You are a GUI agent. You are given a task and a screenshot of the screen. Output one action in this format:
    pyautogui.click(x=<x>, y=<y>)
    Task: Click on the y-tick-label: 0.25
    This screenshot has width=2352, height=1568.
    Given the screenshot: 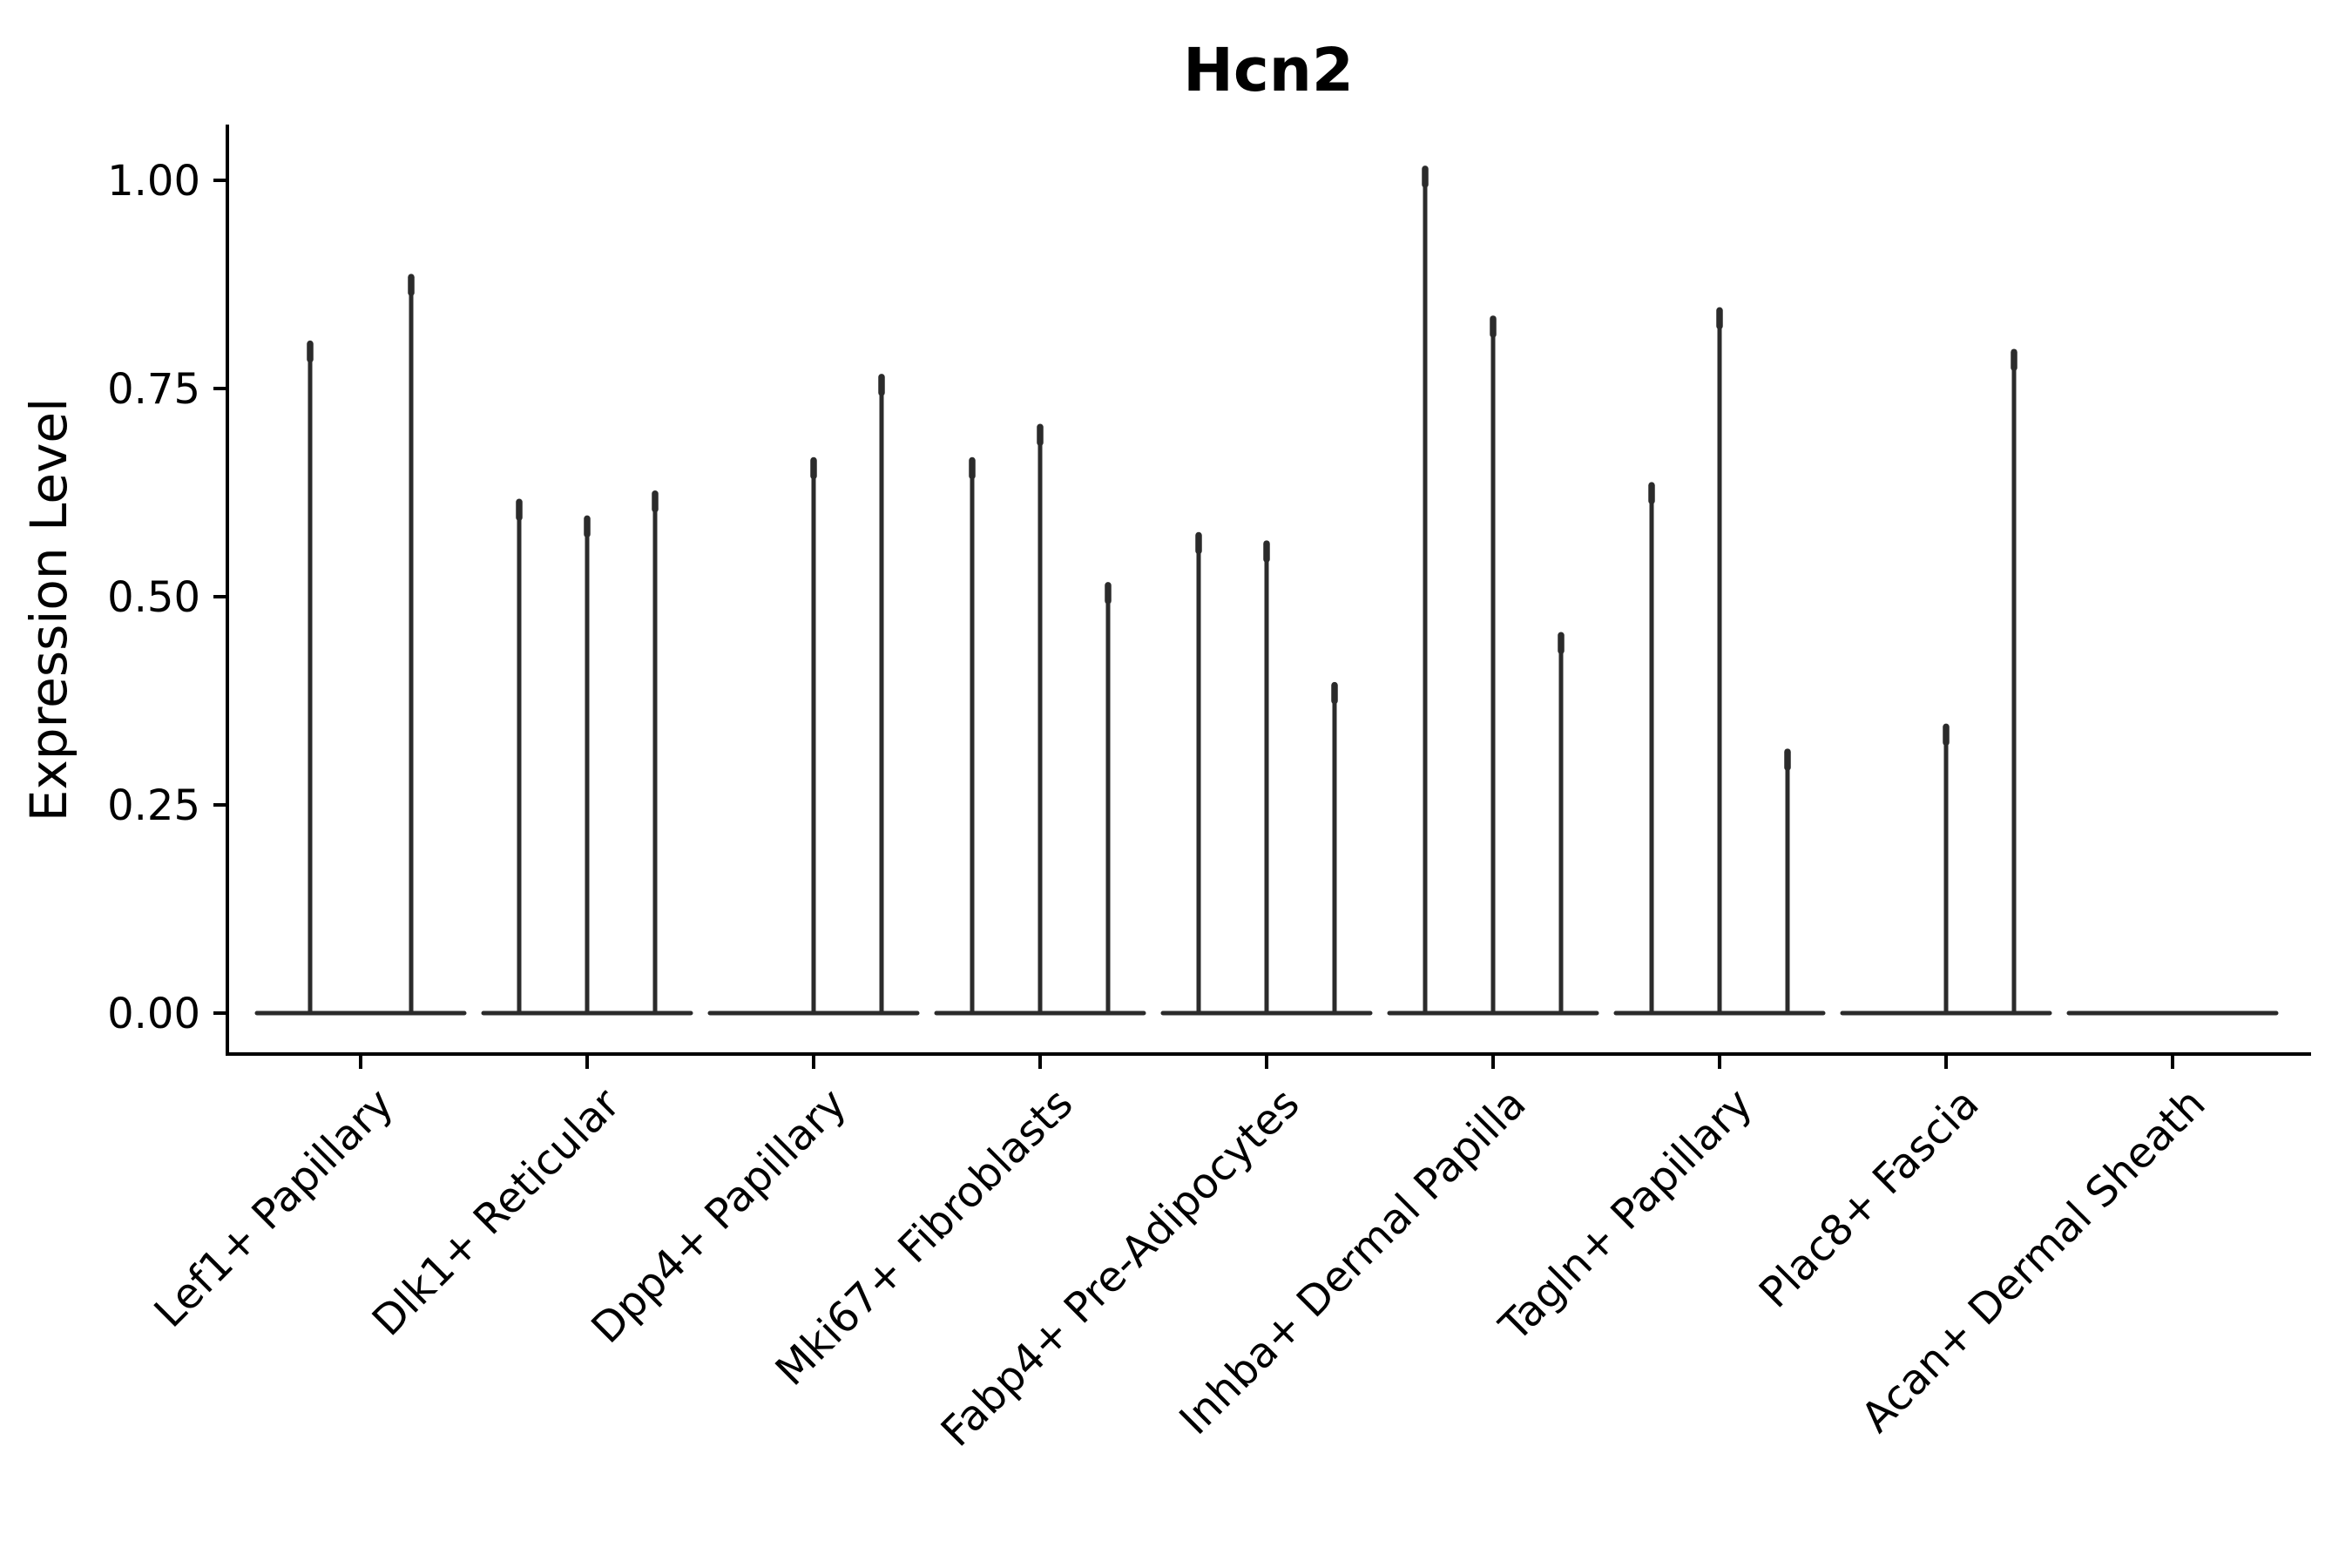 What is the action you would take?
    pyautogui.click(x=153, y=805)
    